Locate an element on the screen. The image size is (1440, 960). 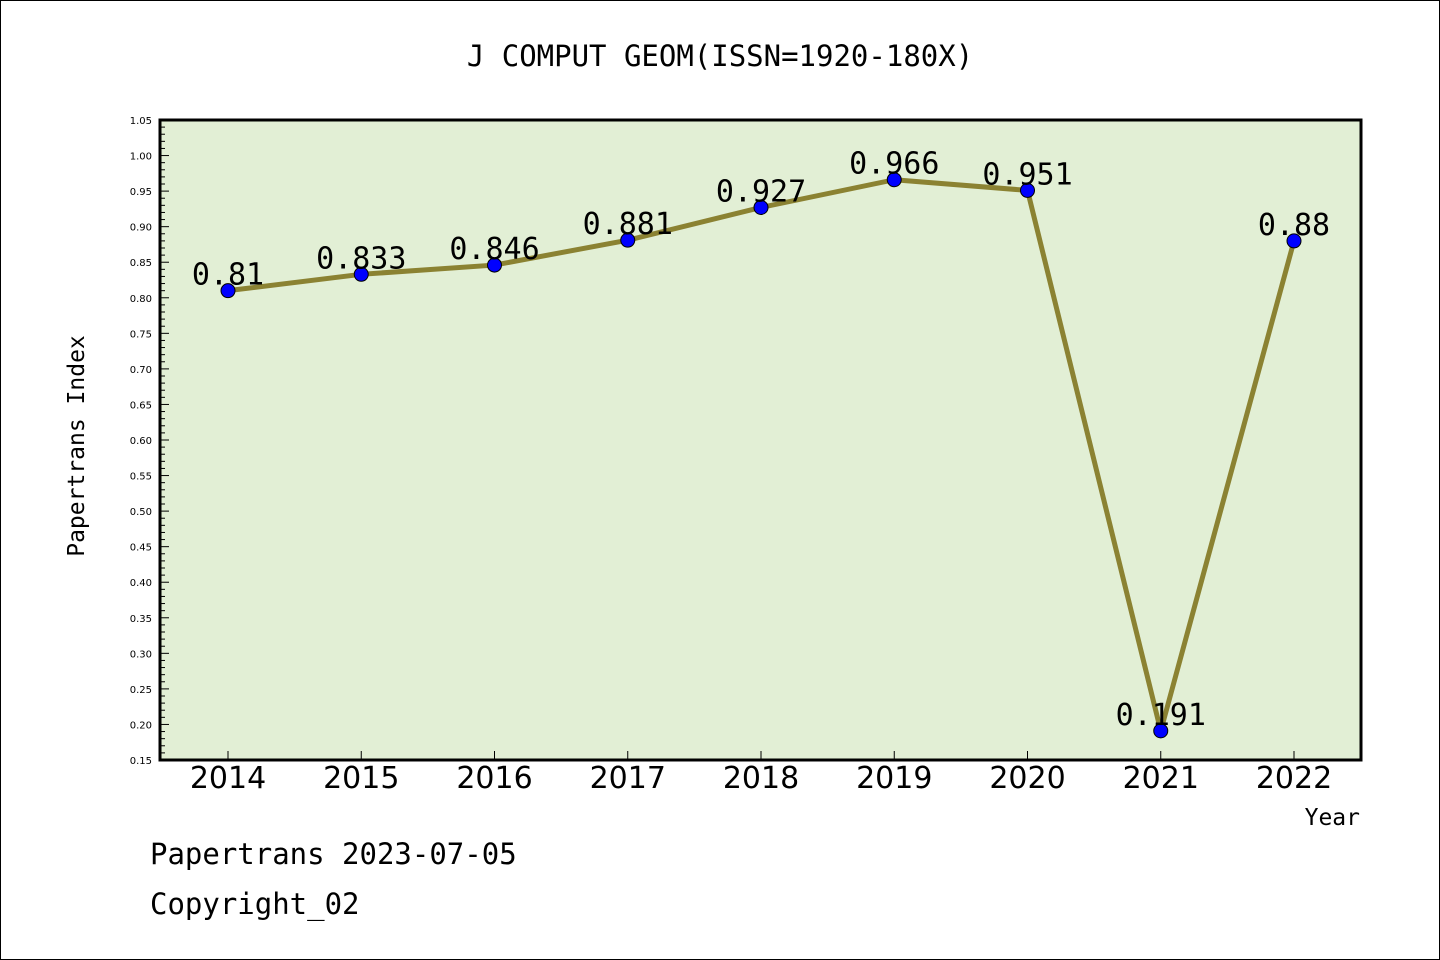
y-tick-label: 1.00 is located at coordinates (141, 157).